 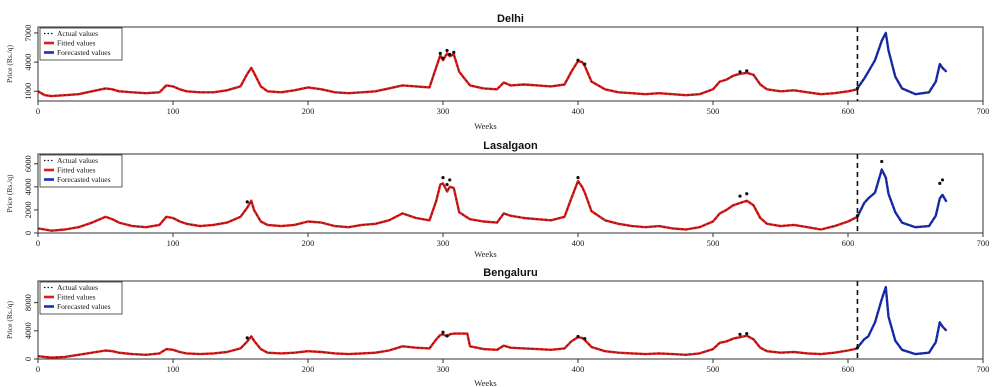 I want to click on y-tick-label: 6000, so click(x=28, y=163).